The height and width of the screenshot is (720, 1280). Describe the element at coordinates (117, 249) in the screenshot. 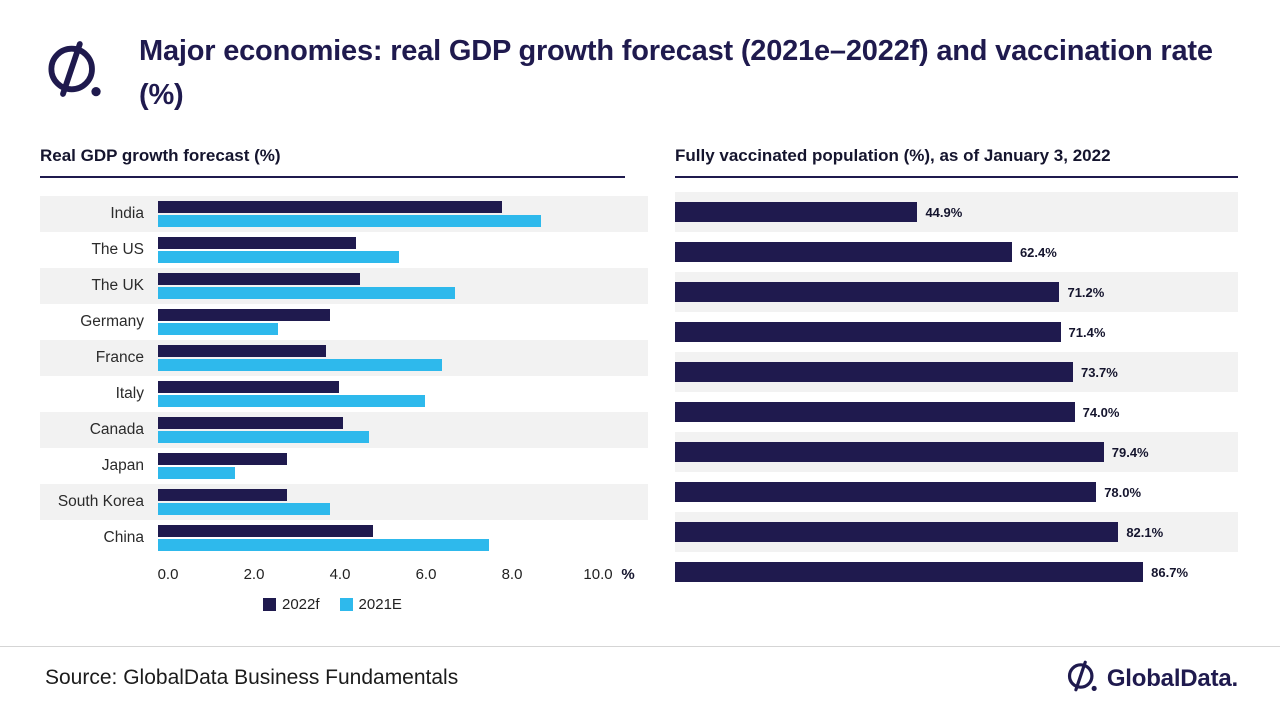

I see `country-label: The US` at that location.